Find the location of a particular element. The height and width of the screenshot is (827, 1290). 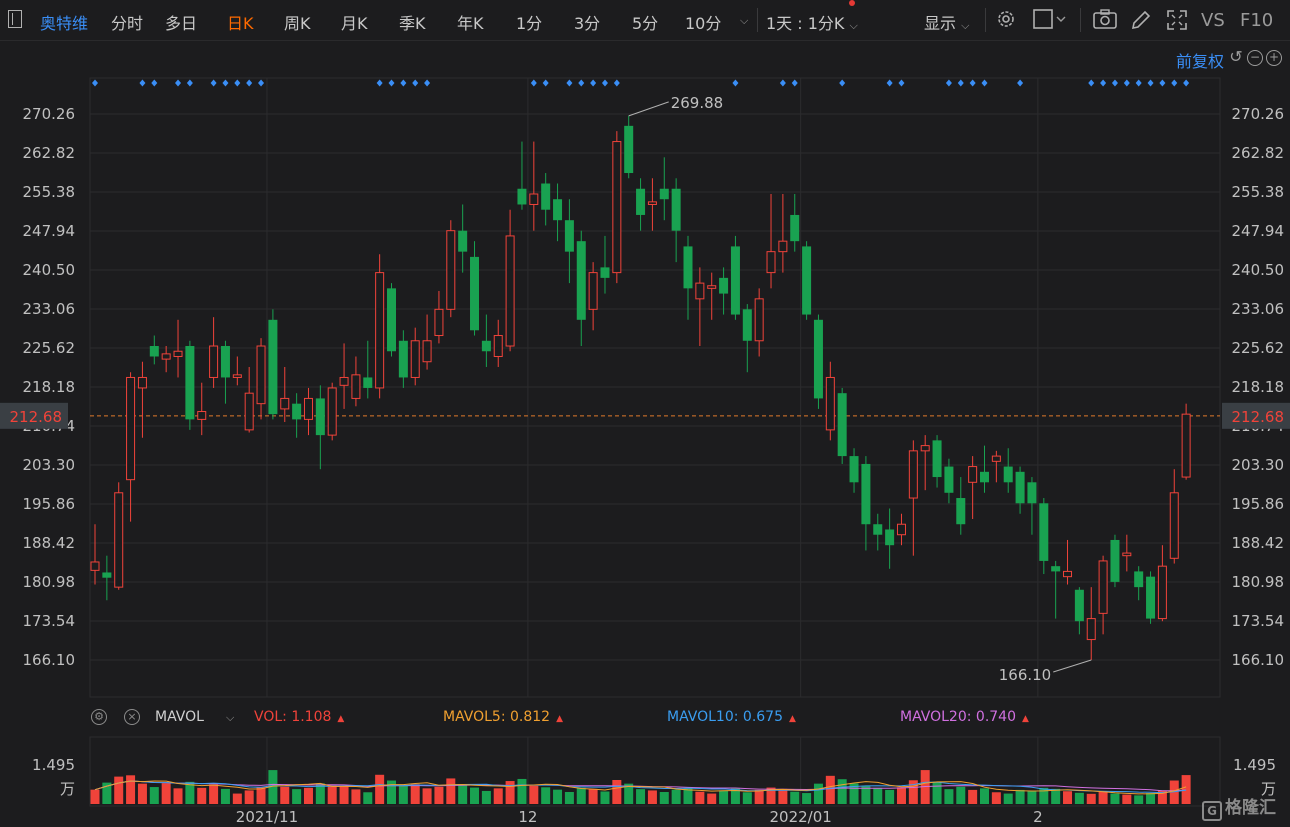

tab-5min: 5分 is located at coordinates (645, 23).